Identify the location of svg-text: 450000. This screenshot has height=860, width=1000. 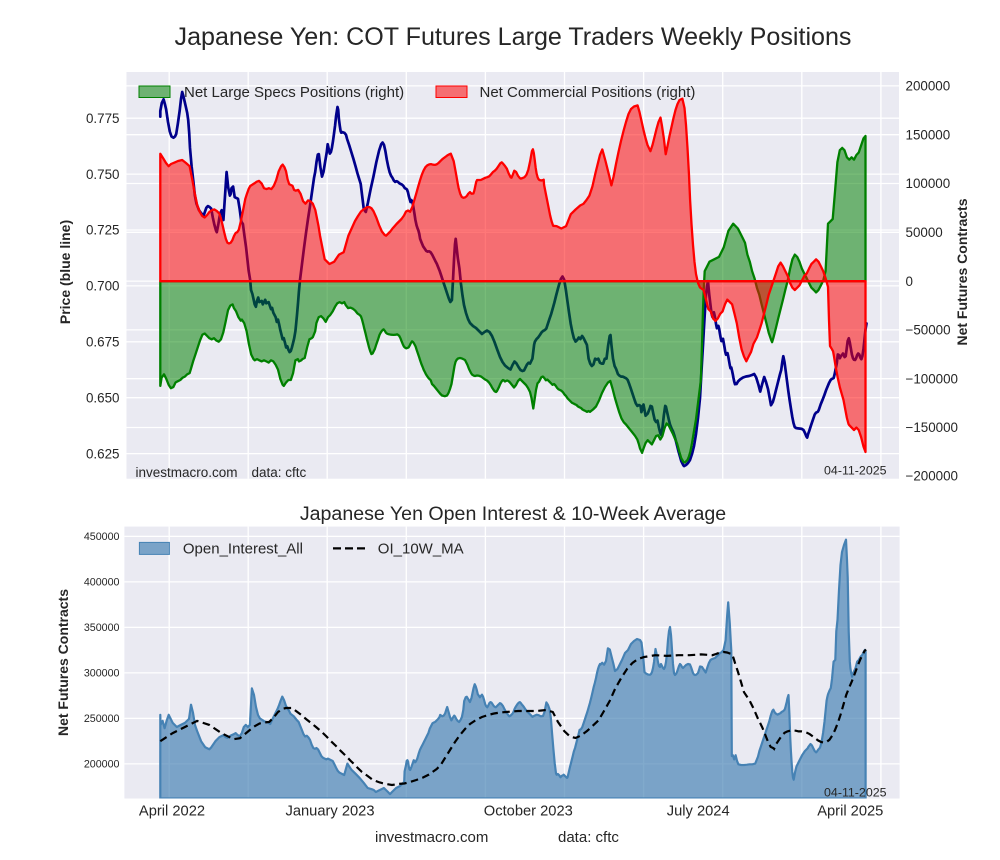
(102, 537).